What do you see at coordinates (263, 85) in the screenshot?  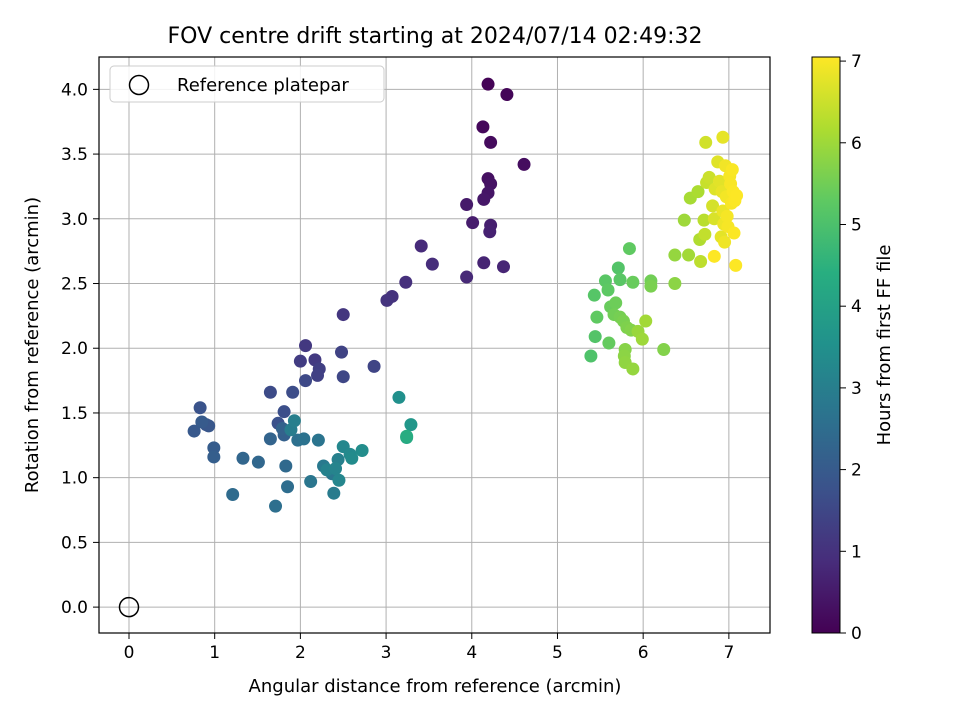 I see `legend-label: Reference platepar` at bounding box center [263, 85].